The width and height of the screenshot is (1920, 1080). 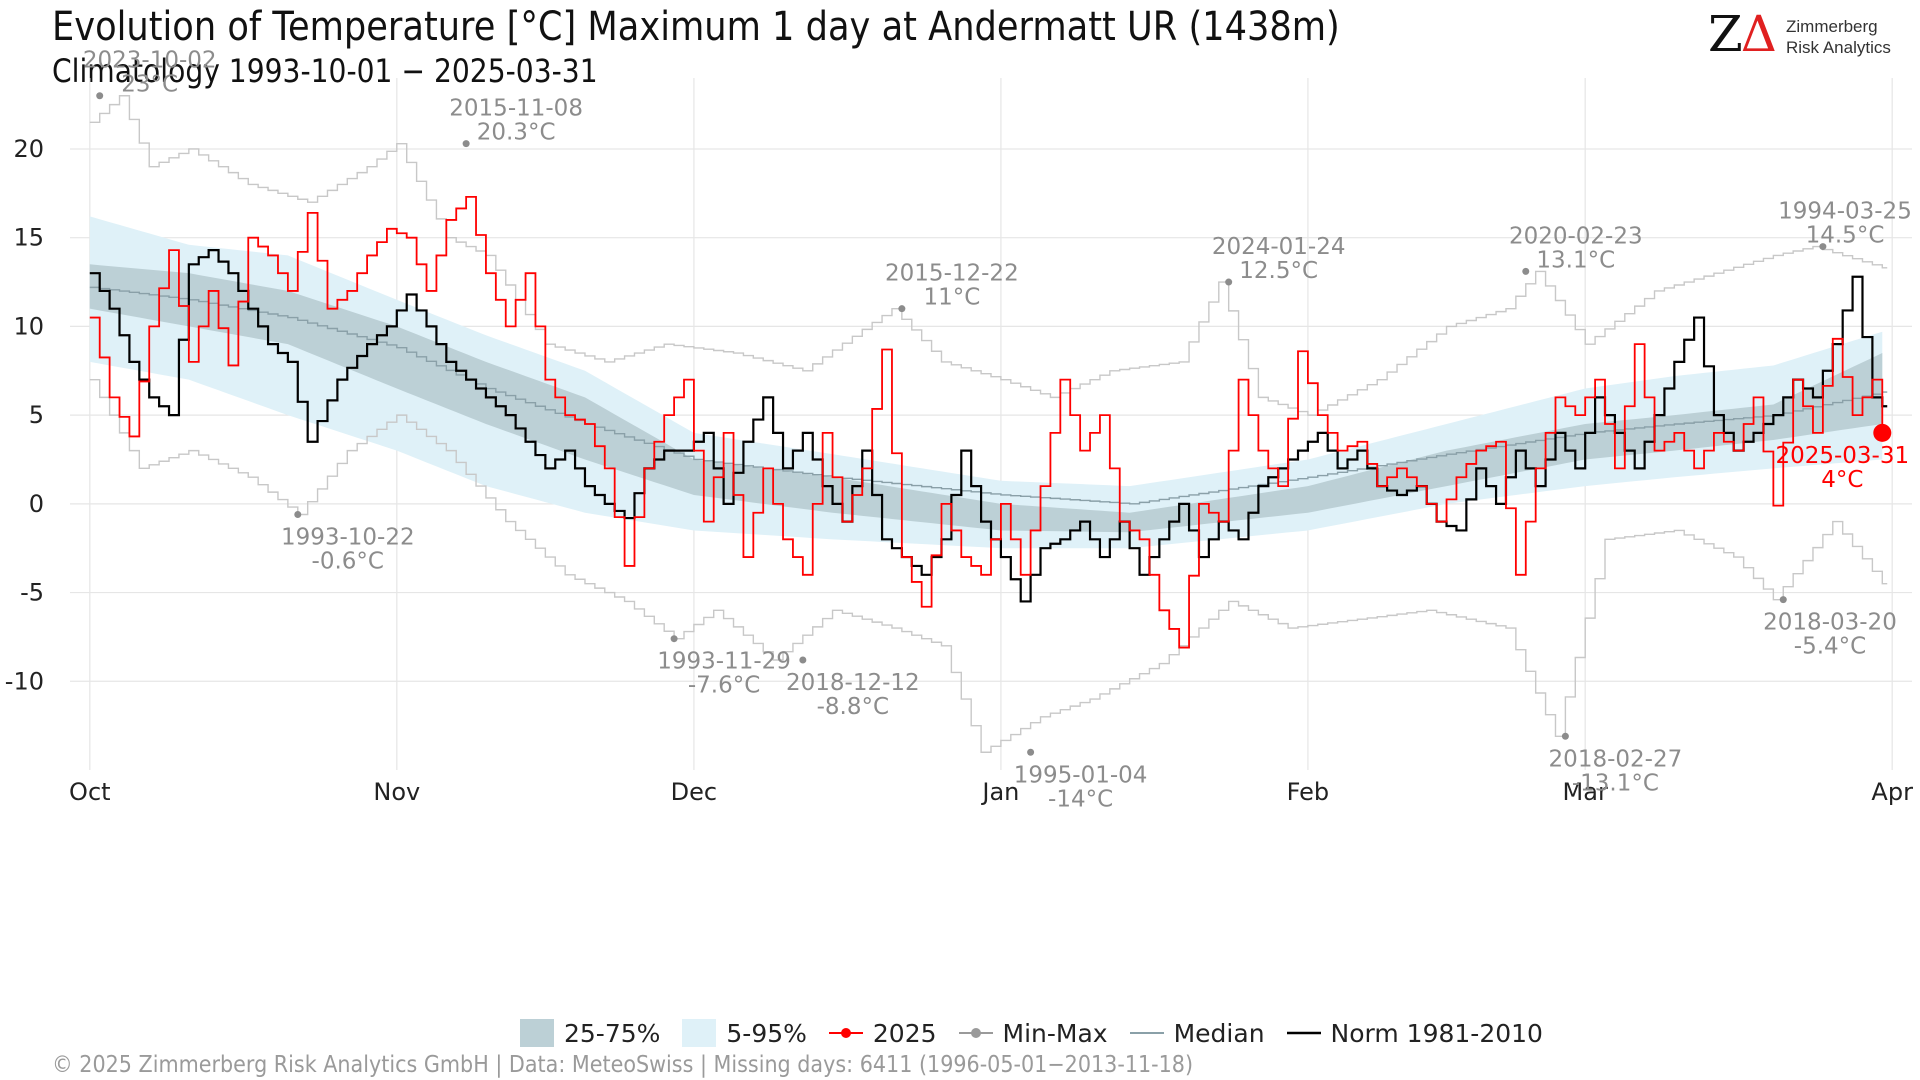 I want to click on chart-subtitle: Climatology 1993-10-01 − 2025-03-31, so click(x=325, y=71).